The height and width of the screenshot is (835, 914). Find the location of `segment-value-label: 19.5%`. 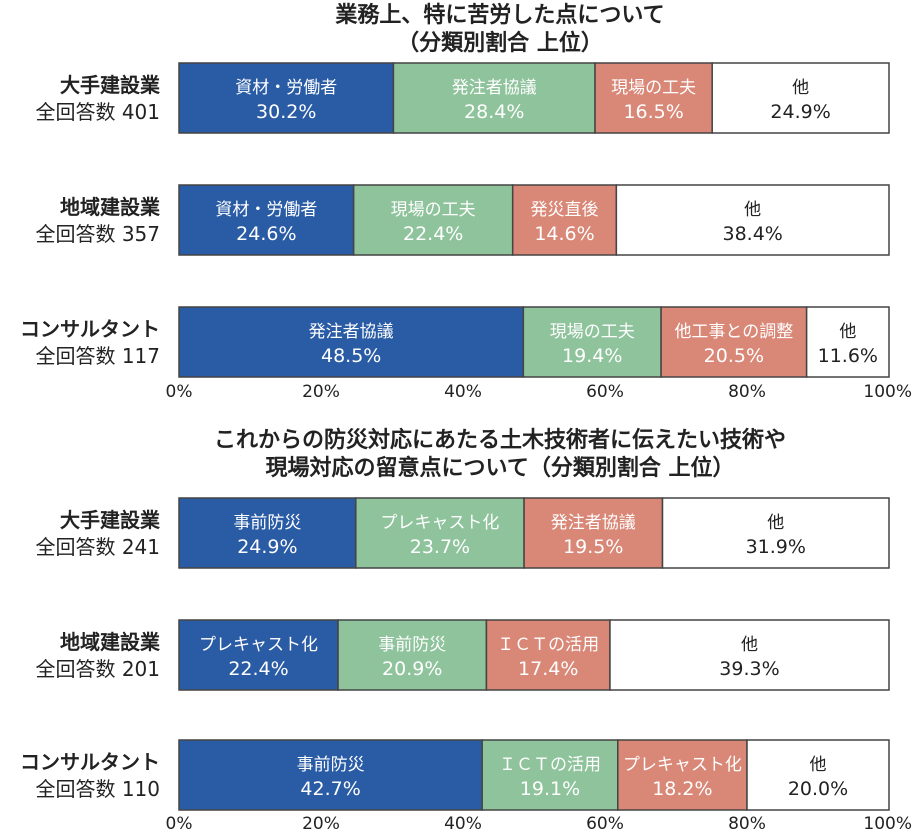

segment-value-label: 19.5% is located at coordinates (593, 547).